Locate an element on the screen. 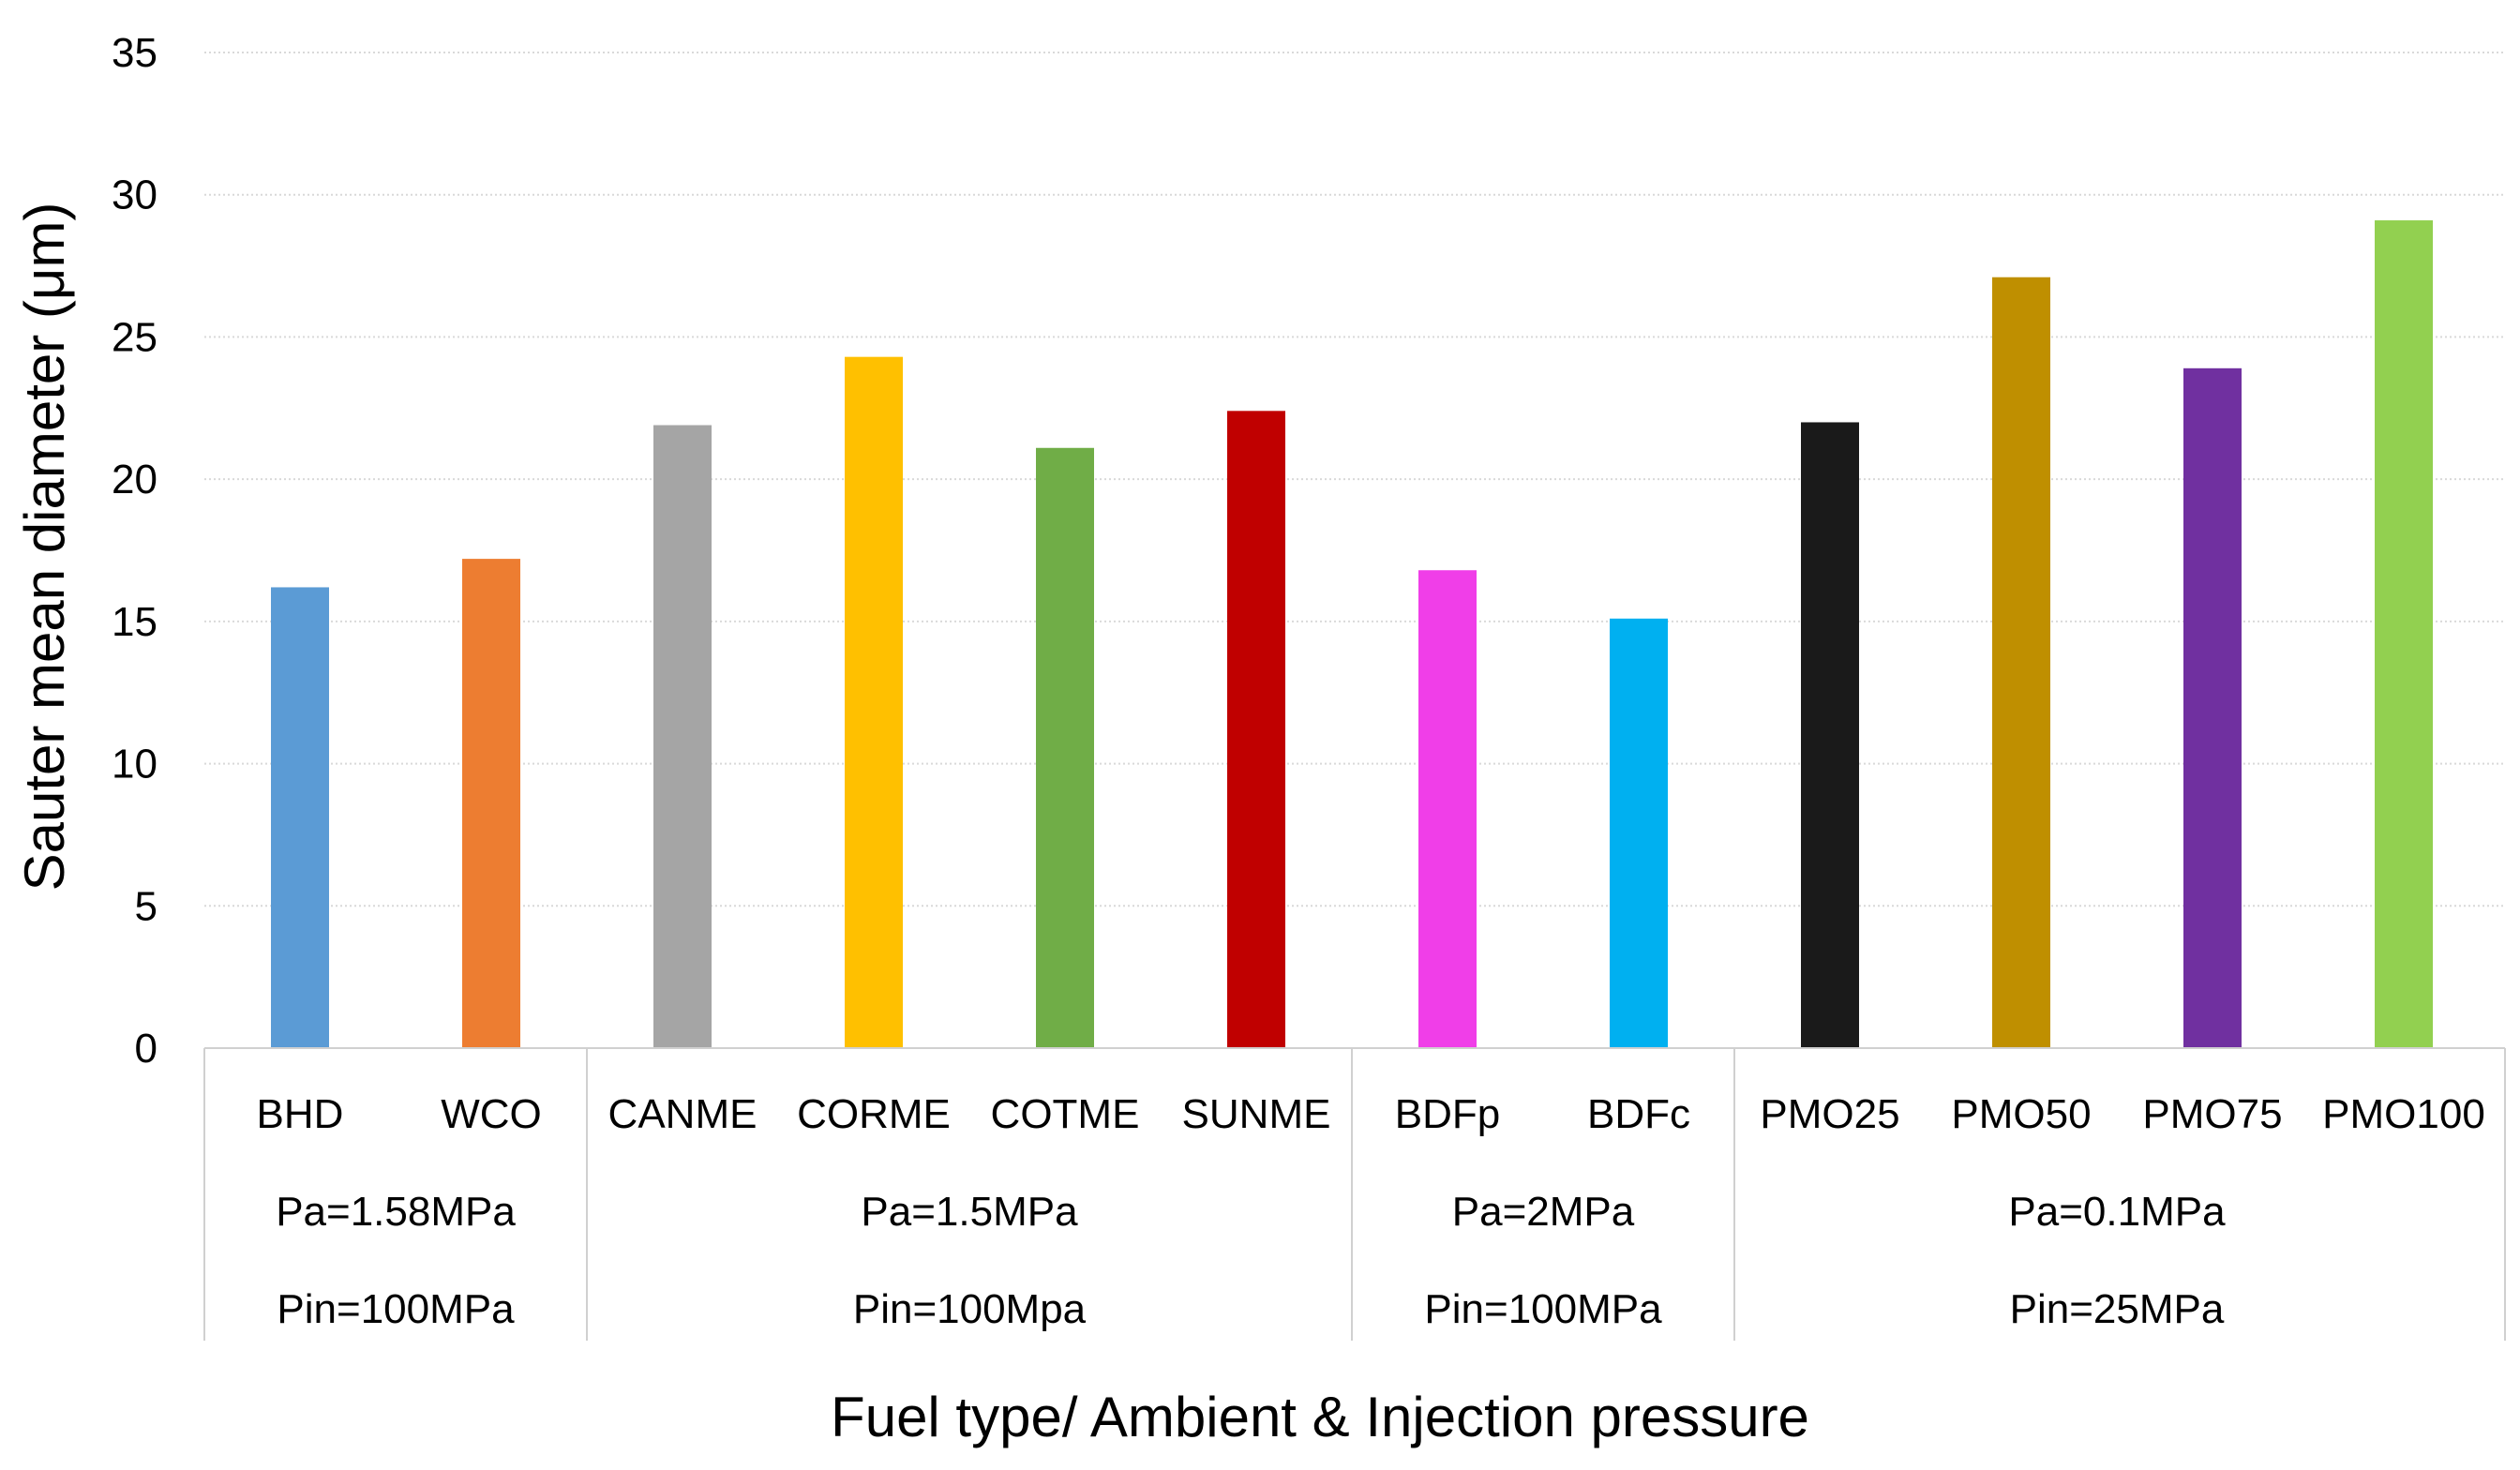 The width and height of the screenshot is (2520, 1470). category-label: SUNME is located at coordinates (1256, 1114).